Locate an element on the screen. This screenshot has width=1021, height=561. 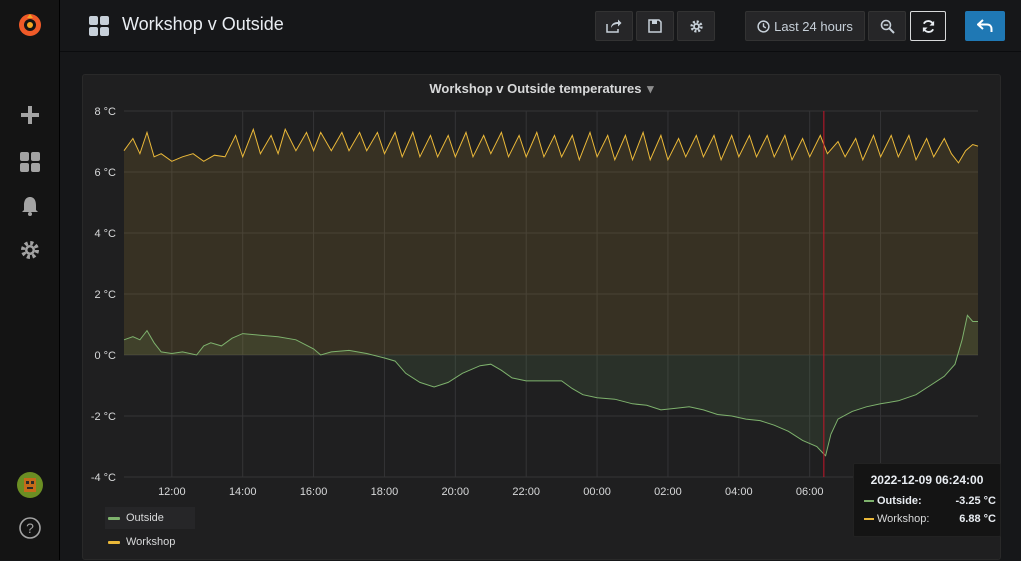
x-tick-label: 14:00 is located at coordinates (243, 492).